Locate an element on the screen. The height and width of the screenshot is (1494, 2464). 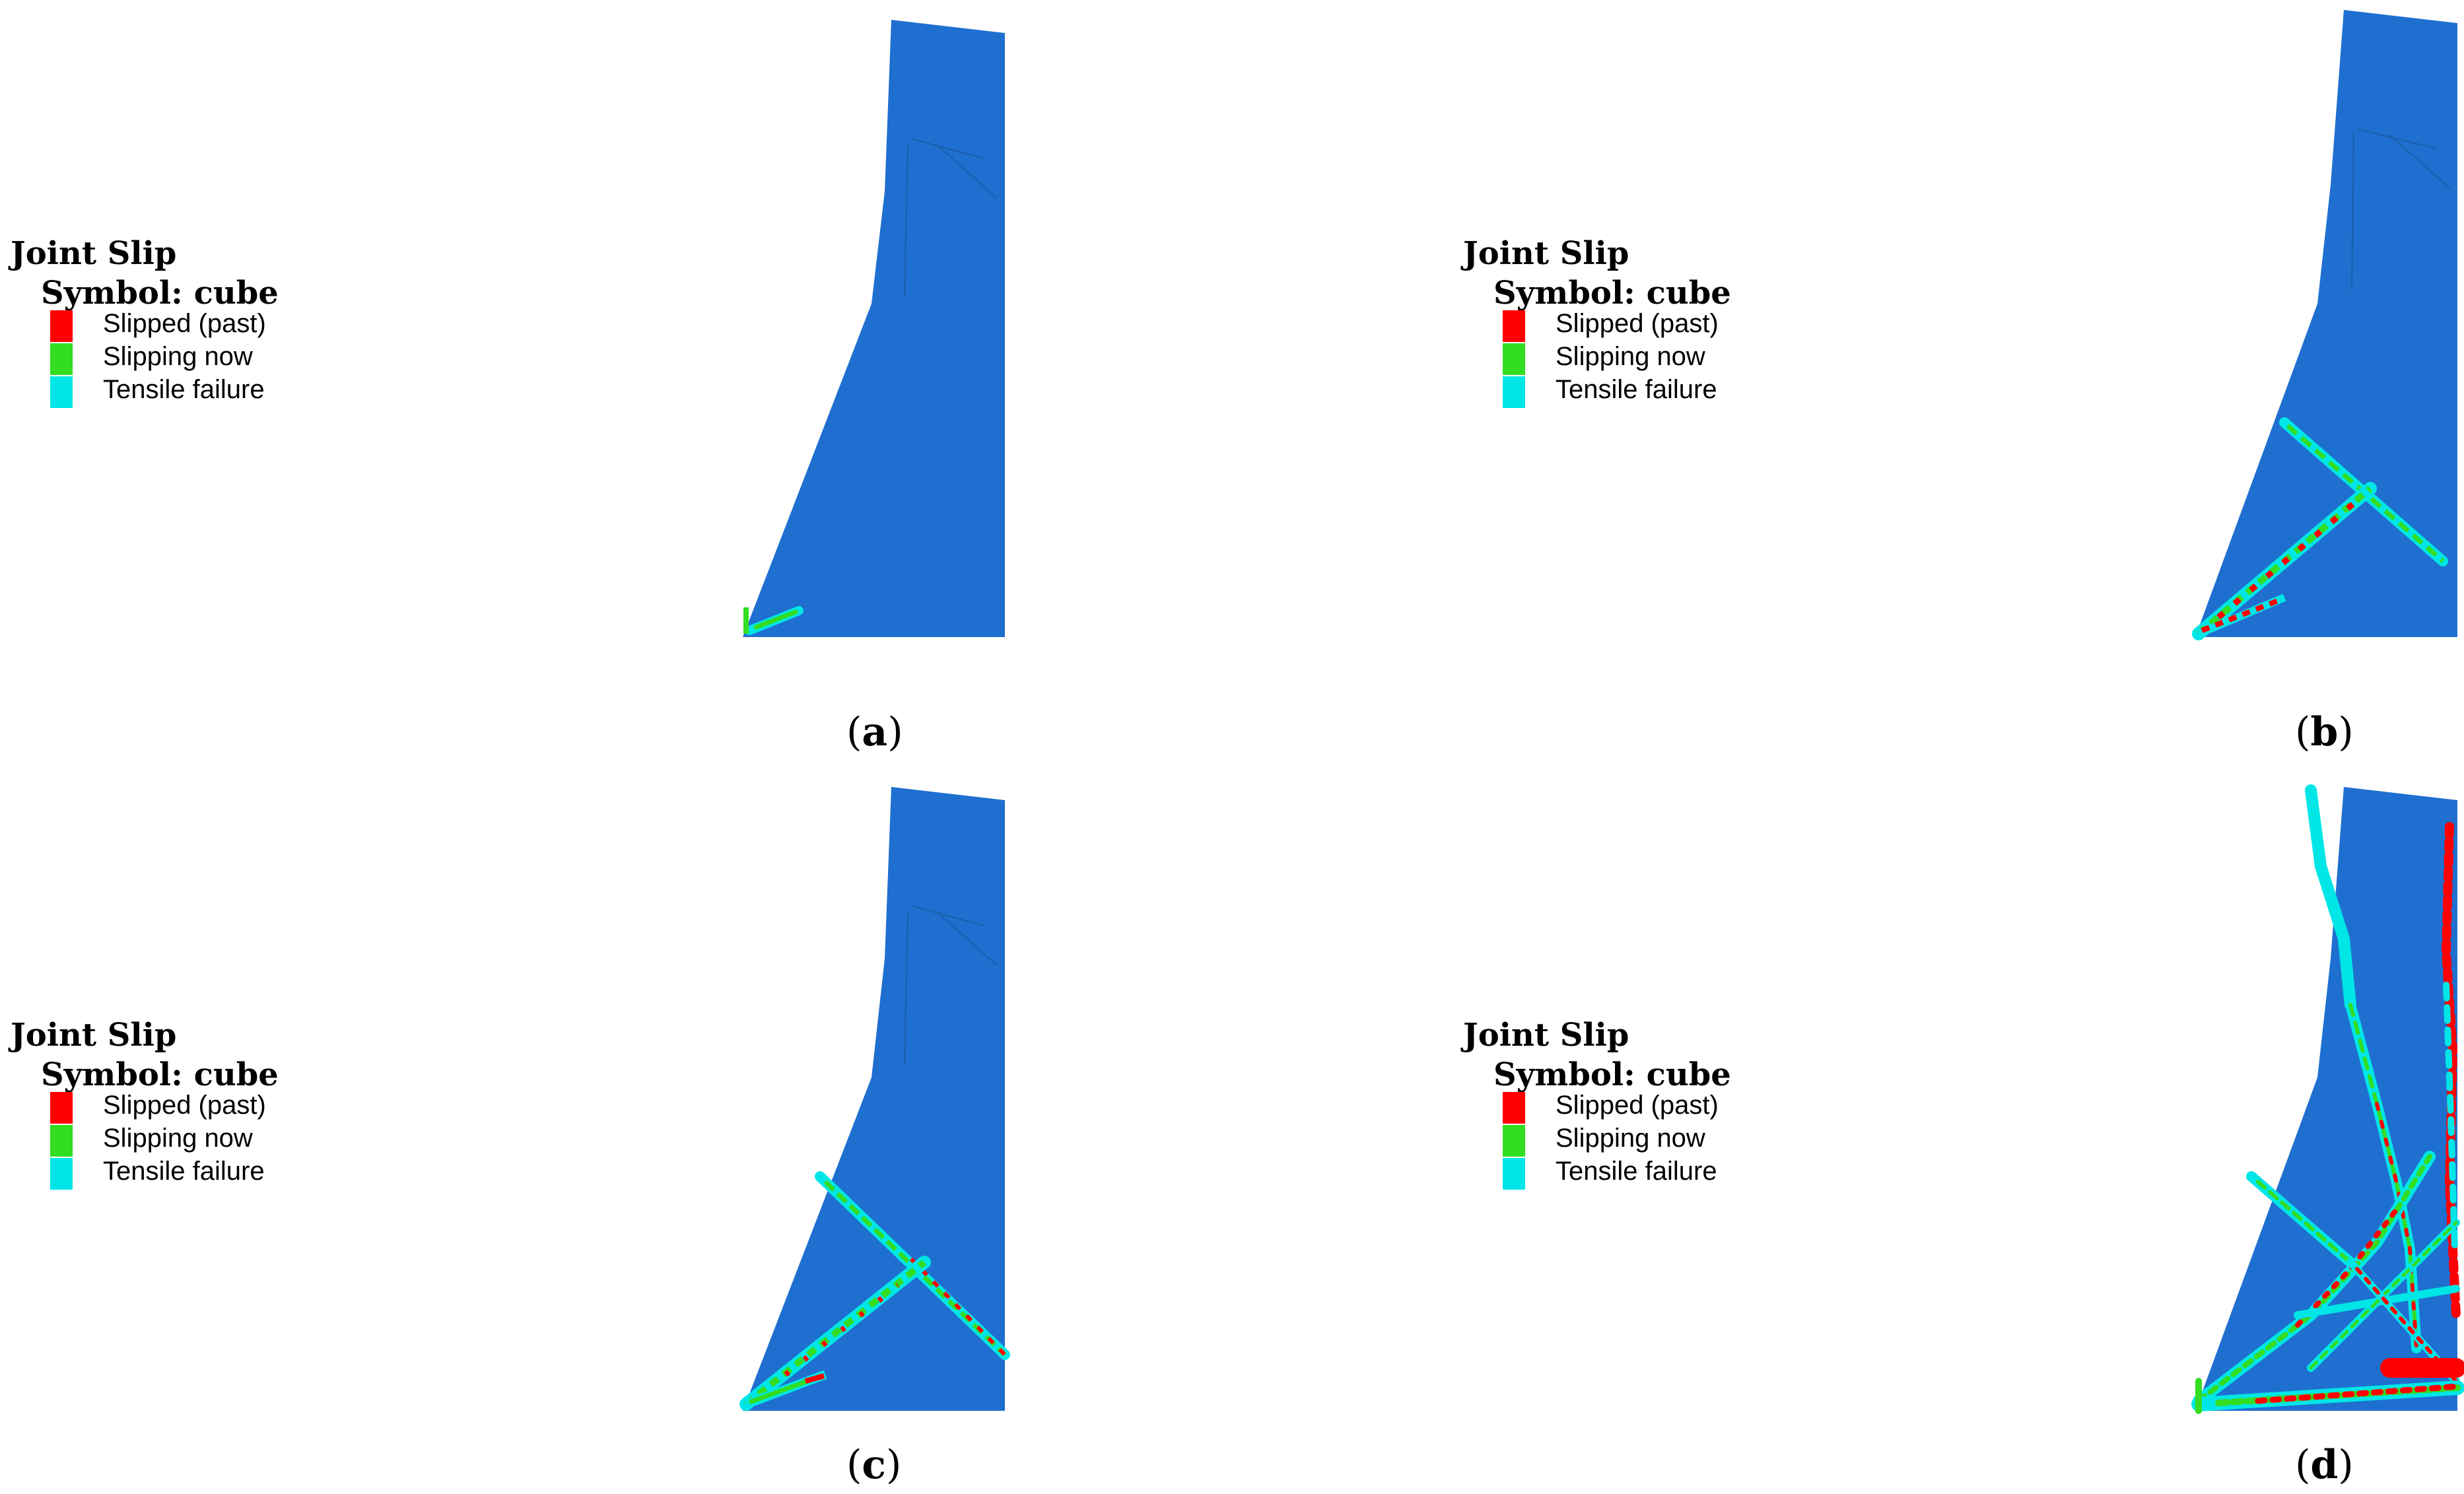
panel-label-a: (a) is located at coordinates (874, 732).